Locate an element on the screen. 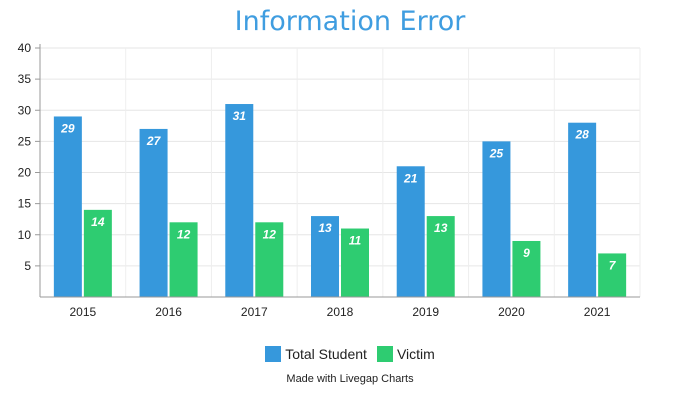 The width and height of the screenshot is (700, 400). x-tick-label-2020: 2020 is located at coordinates (511, 312).